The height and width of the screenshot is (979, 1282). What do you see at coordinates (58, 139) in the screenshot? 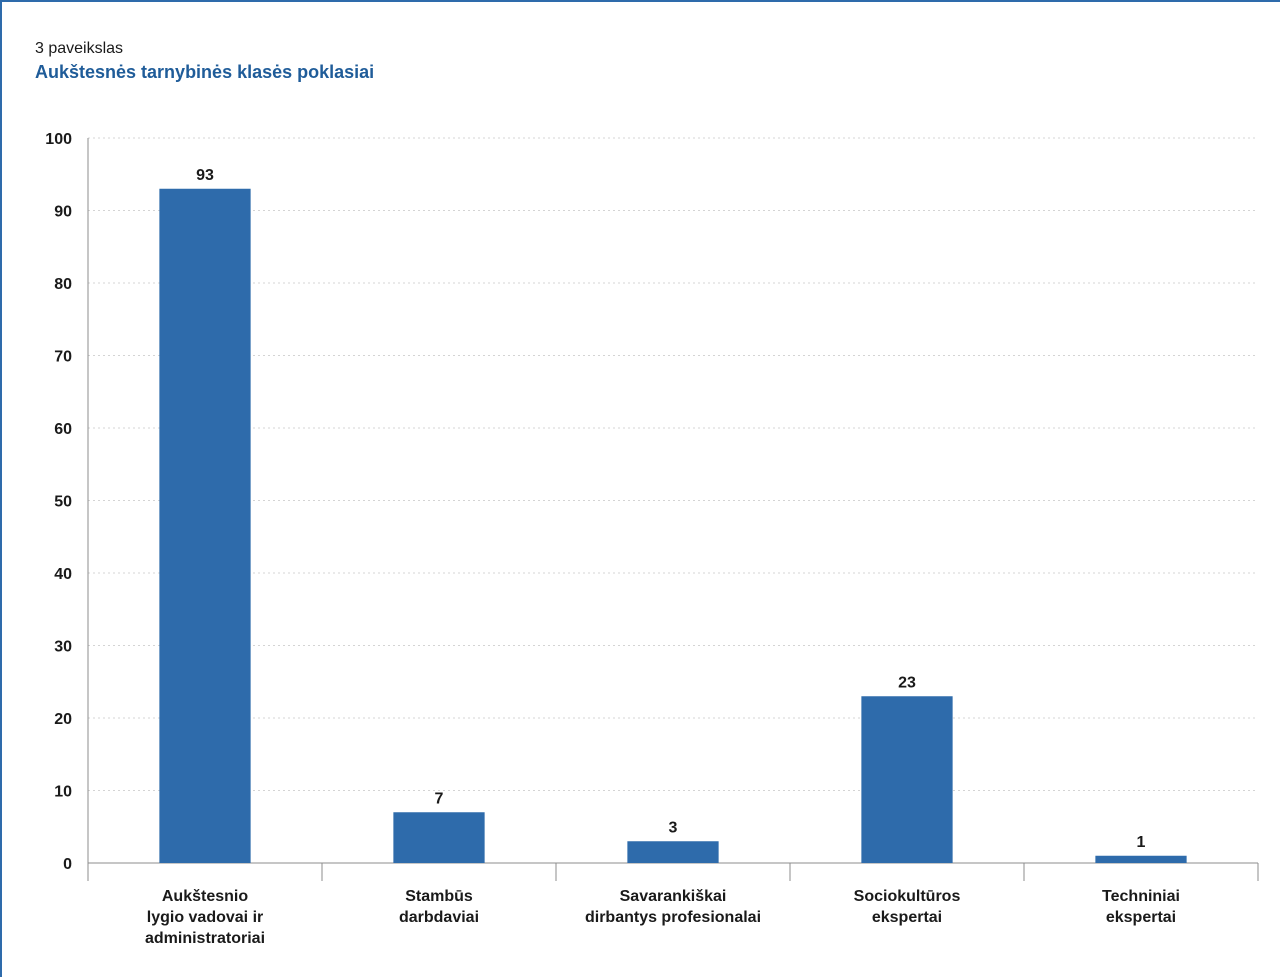
I see `y-tick-label: 100` at bounding box center [58, 139].